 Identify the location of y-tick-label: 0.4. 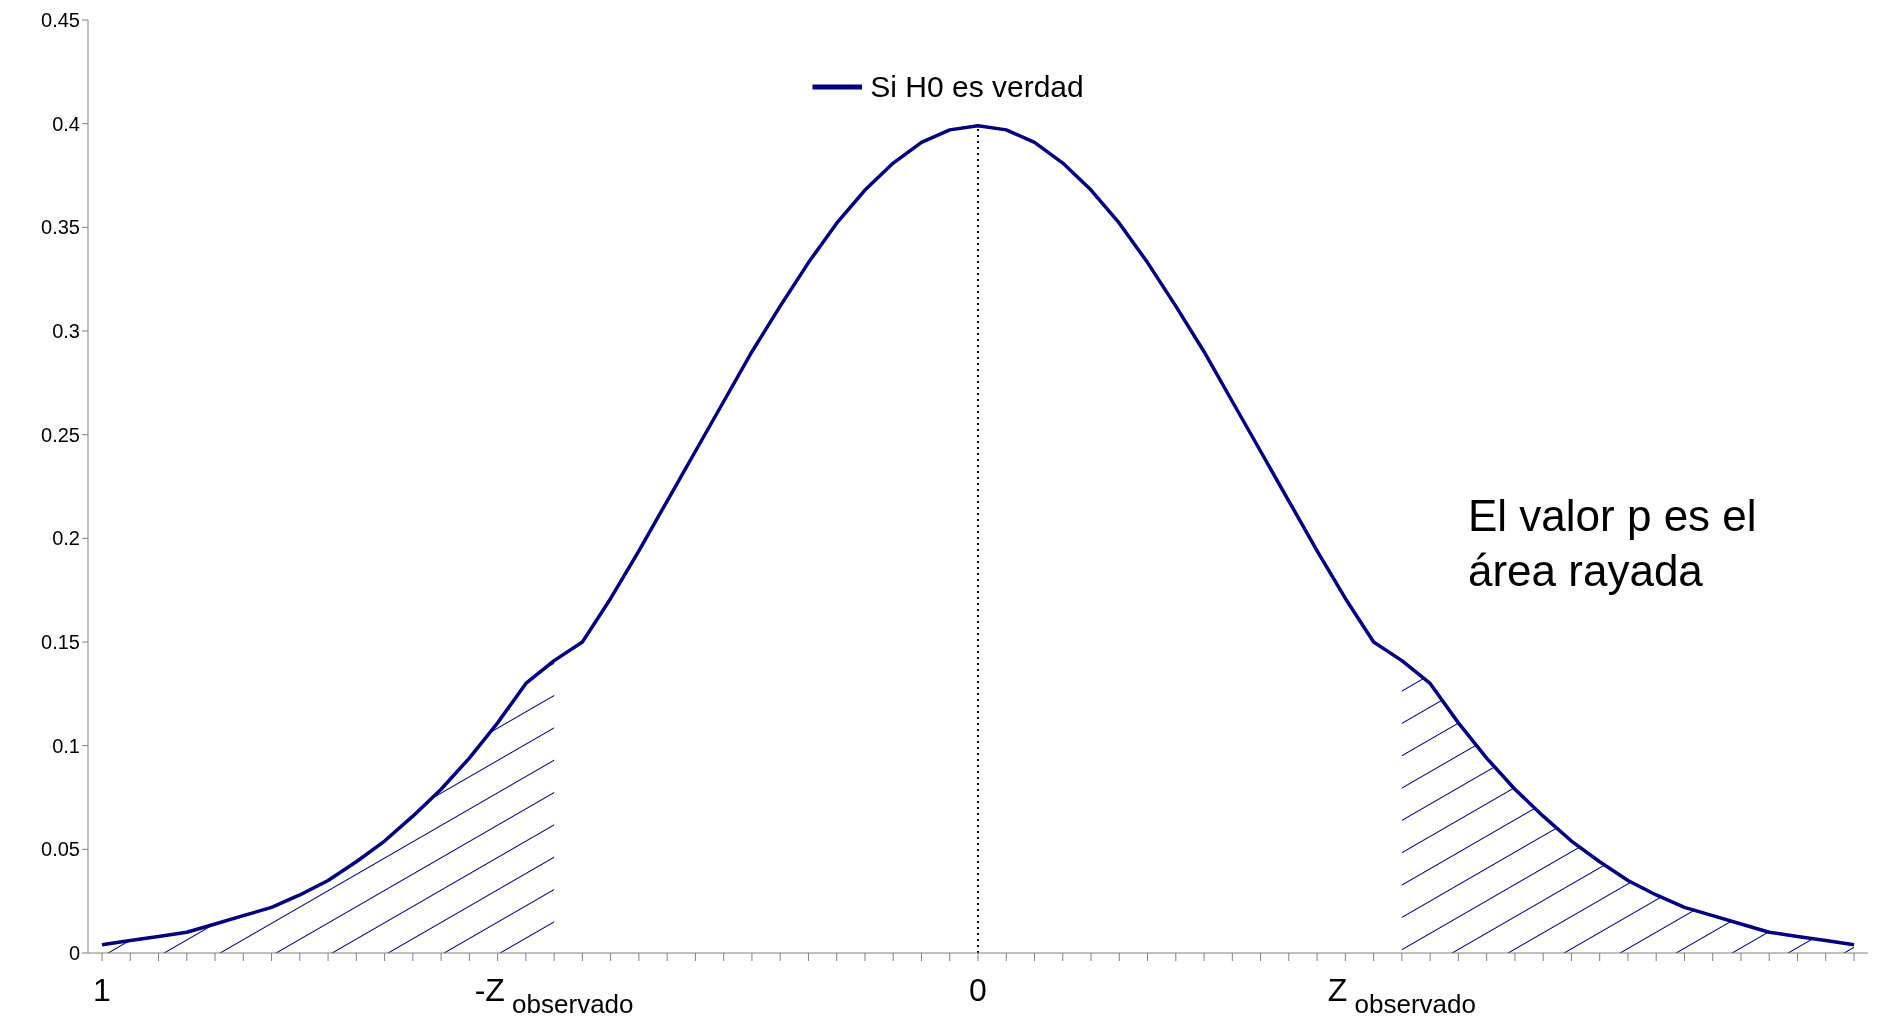
(66, 123).